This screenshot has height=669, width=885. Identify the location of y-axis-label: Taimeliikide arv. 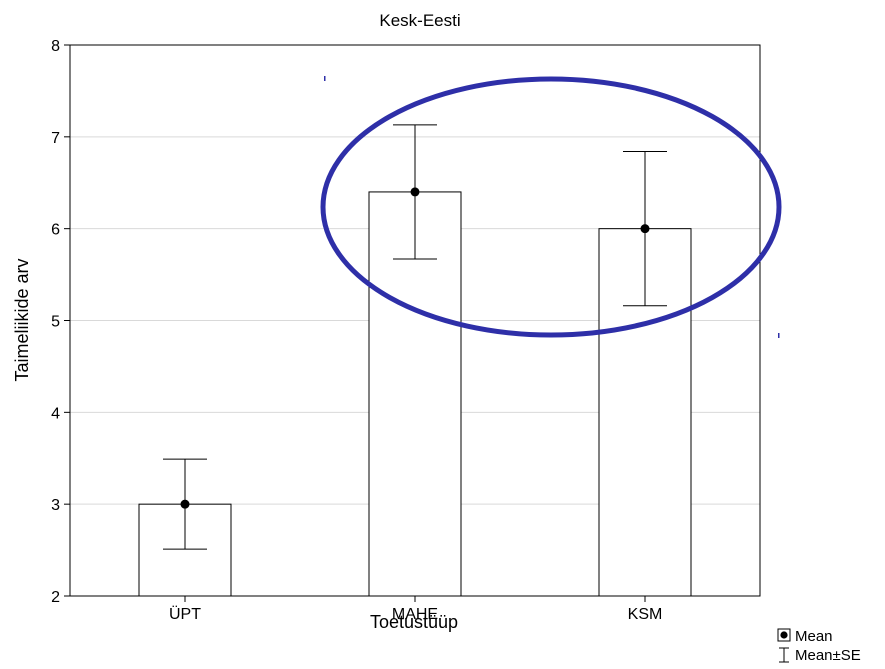
(22, 319).